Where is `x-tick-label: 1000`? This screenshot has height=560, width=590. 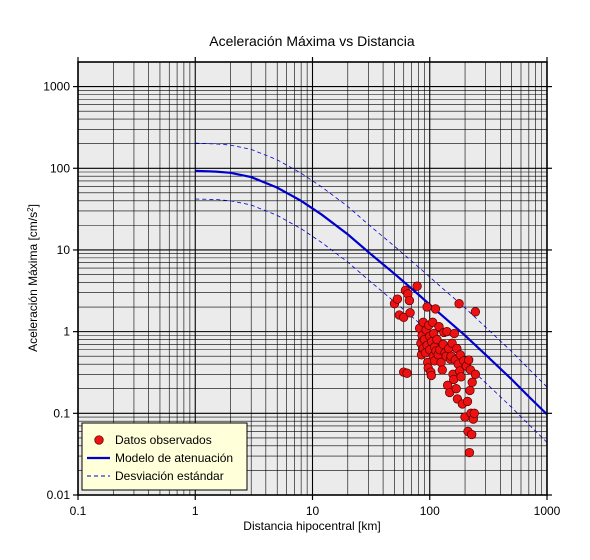 x-tick-label: 1000 is located at coordinates (547, 511).